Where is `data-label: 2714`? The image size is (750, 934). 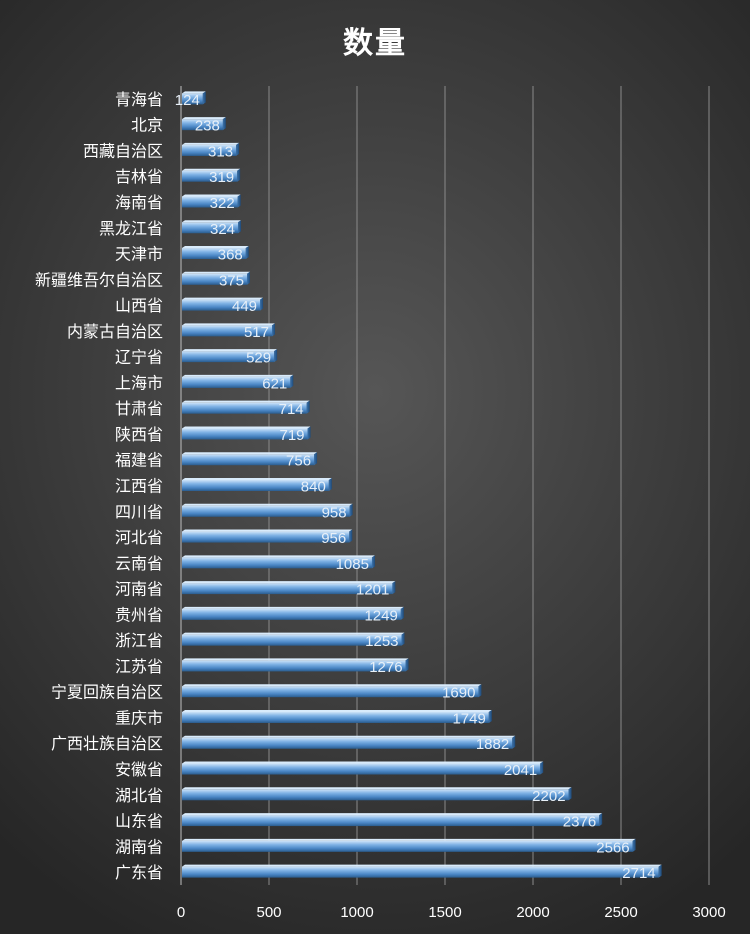
data-label: 2714 is located at coordinates (638, 873).